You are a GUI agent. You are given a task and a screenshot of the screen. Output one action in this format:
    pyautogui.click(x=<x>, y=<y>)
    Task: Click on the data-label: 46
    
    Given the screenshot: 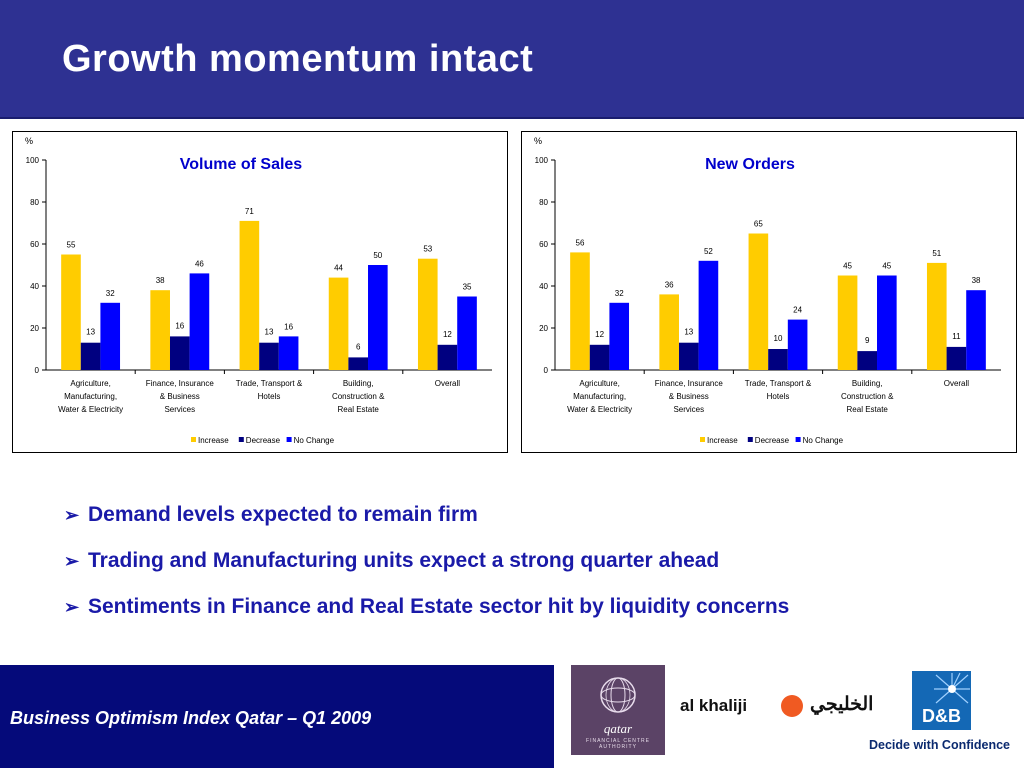 What is the action you would take?
    pyautogui.click(x=199, y=263)
    